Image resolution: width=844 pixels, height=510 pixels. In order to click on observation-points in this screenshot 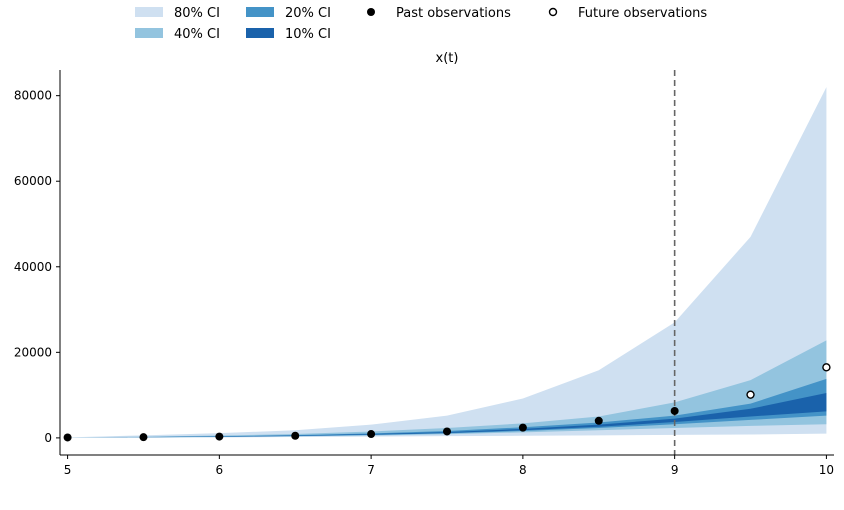, I will do `click(447, 402)`.